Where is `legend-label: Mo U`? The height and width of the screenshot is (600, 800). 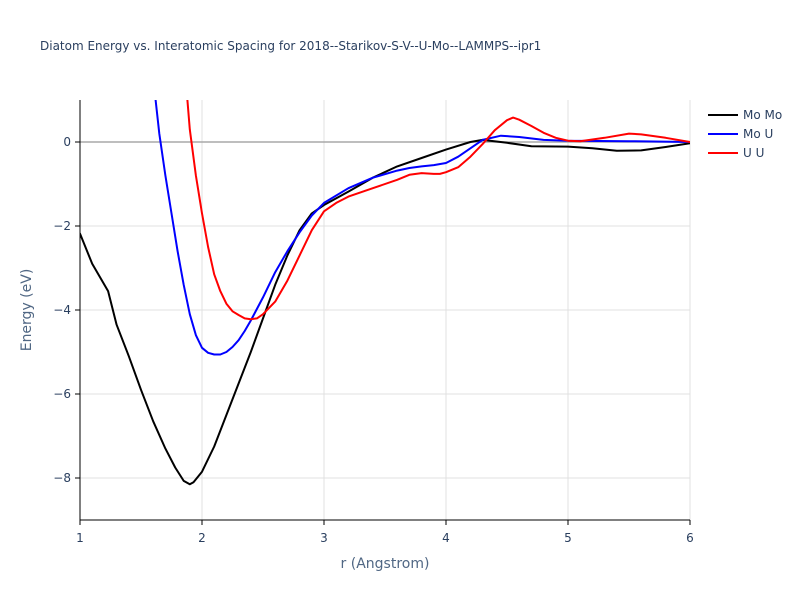 legend-label: Mo U is located at coordinates (758, 134).